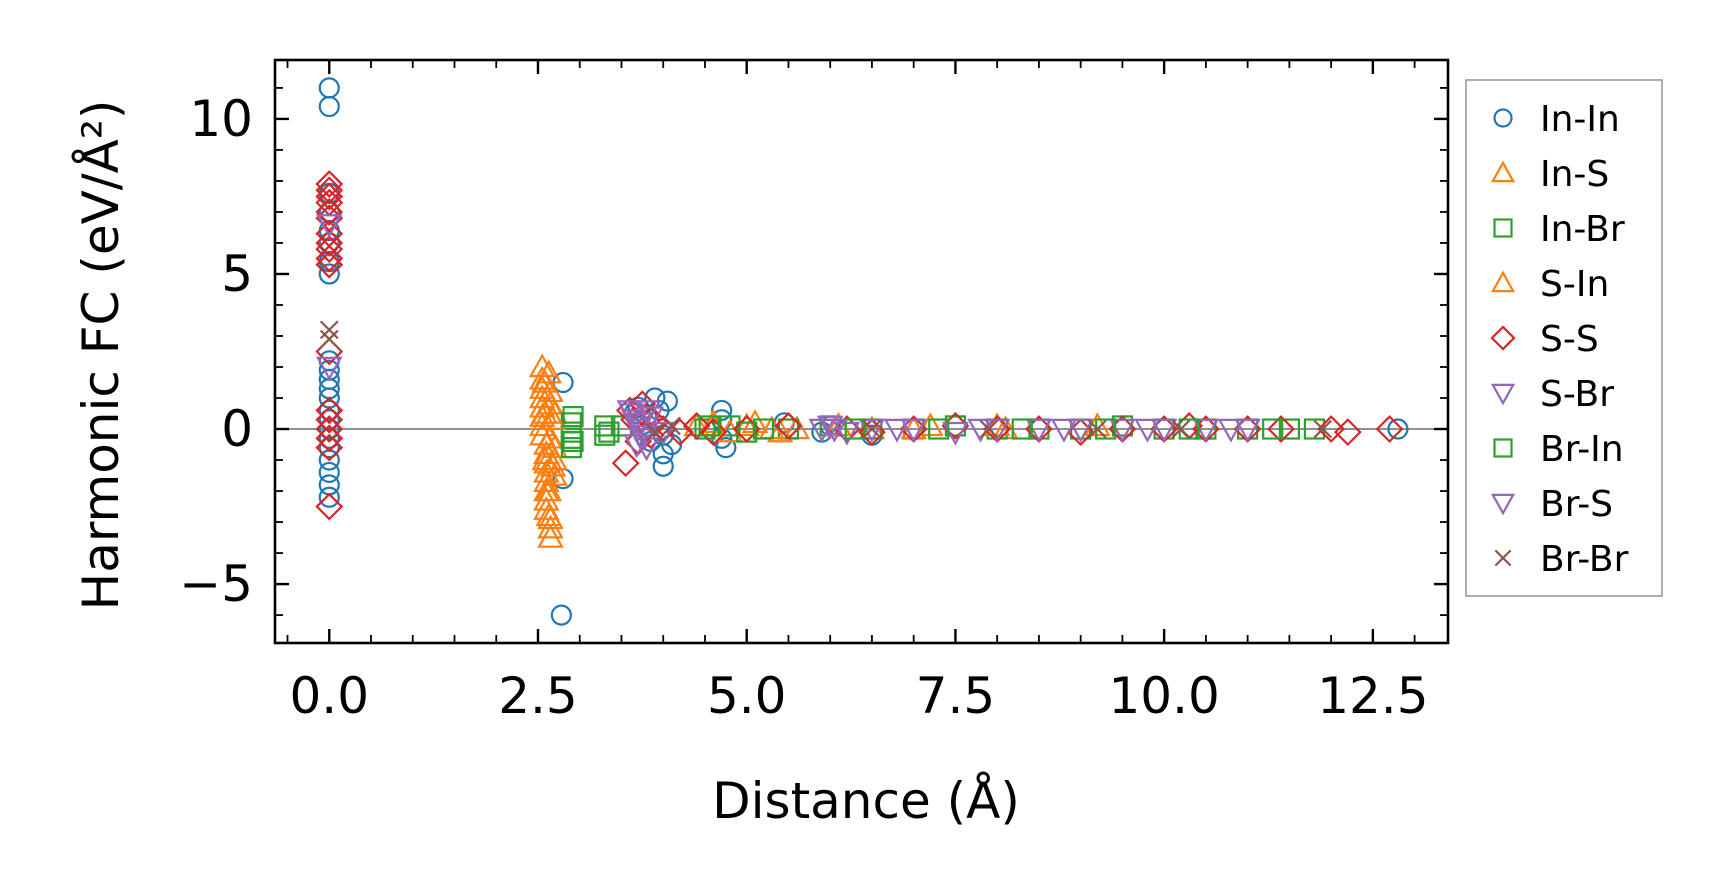 This screenshot has height=883, width=1712. I want to click on legend: In-In In-S In-Br S-In S-S S-Br Br-In Br-S Br-Br, so click(1564, 338).